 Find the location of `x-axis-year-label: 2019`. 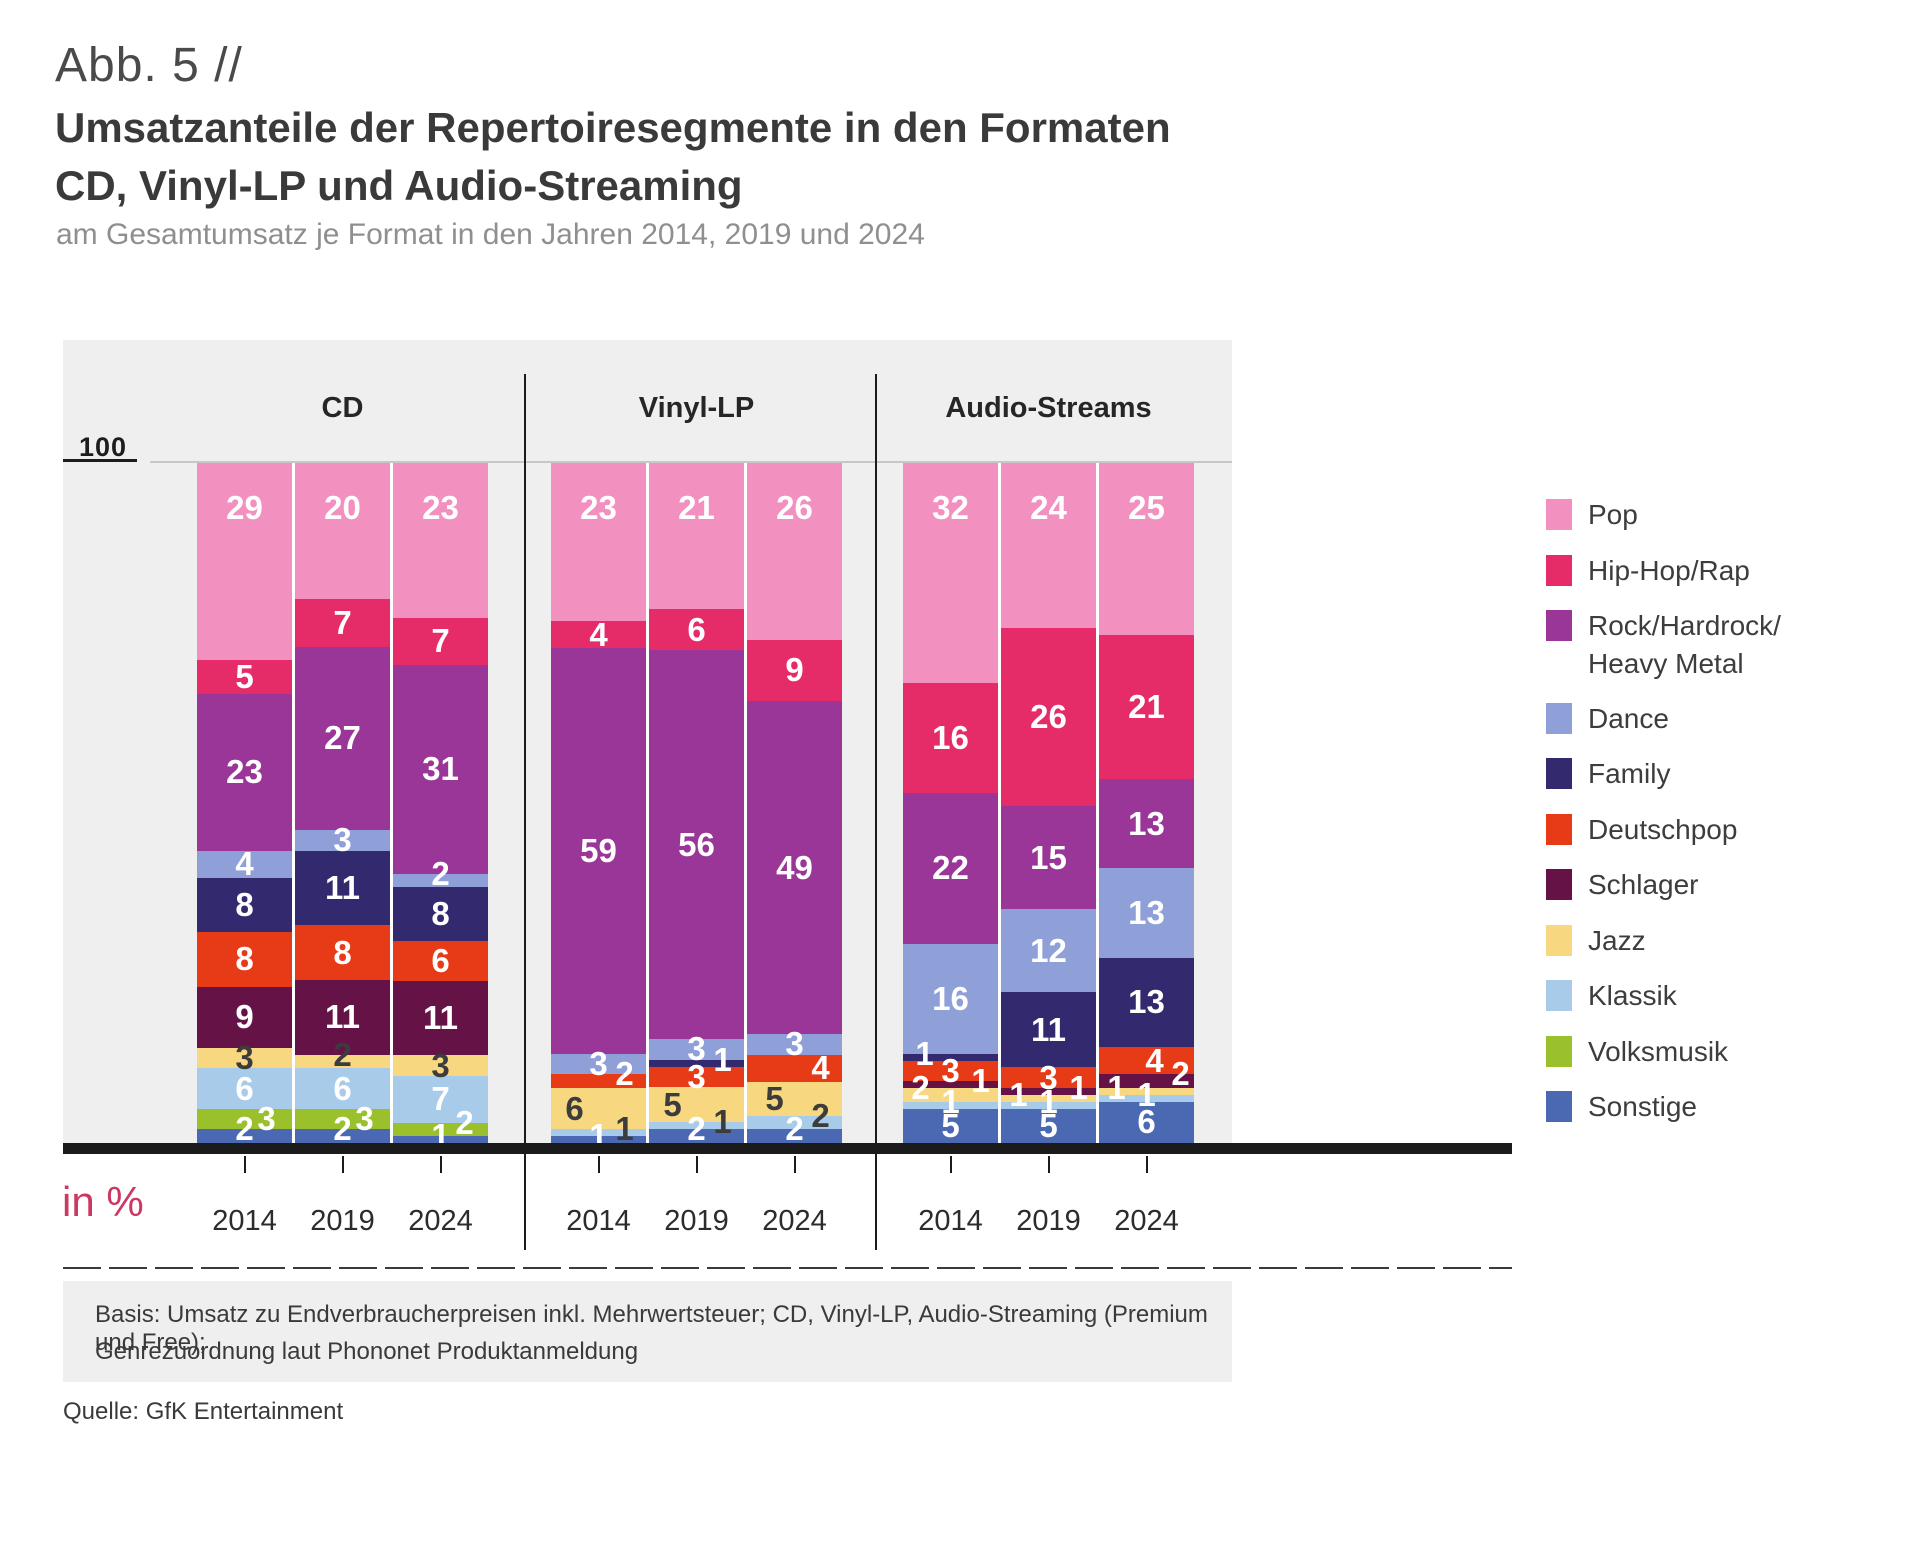

x-axis-year-label: 2019 is located at coordinates (1048, 1221).